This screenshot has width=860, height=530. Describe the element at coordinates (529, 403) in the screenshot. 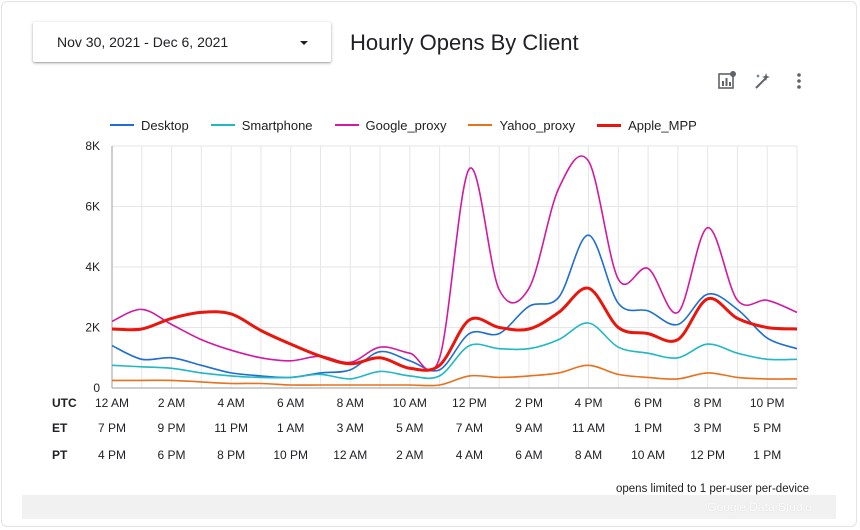

I see `x-tick-label: 2 PM` at that location.